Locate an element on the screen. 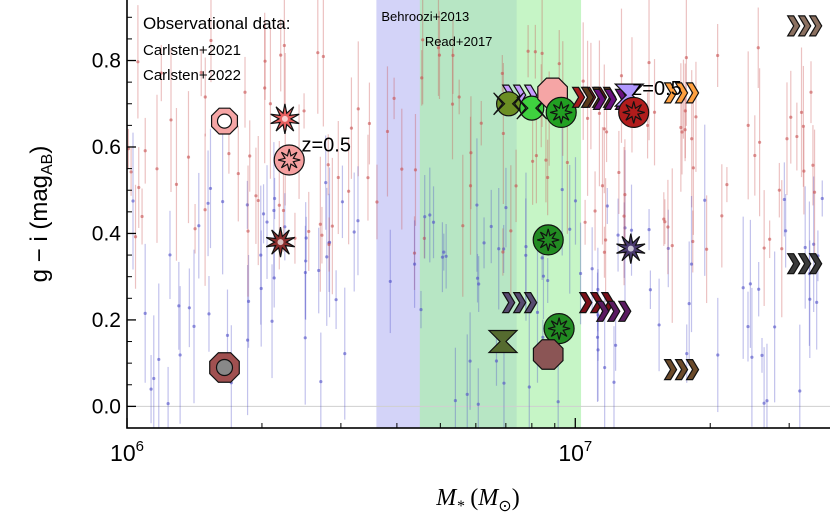 The image size is (830, 521). sim-point-hourglass is located at coordinates (503, 341).